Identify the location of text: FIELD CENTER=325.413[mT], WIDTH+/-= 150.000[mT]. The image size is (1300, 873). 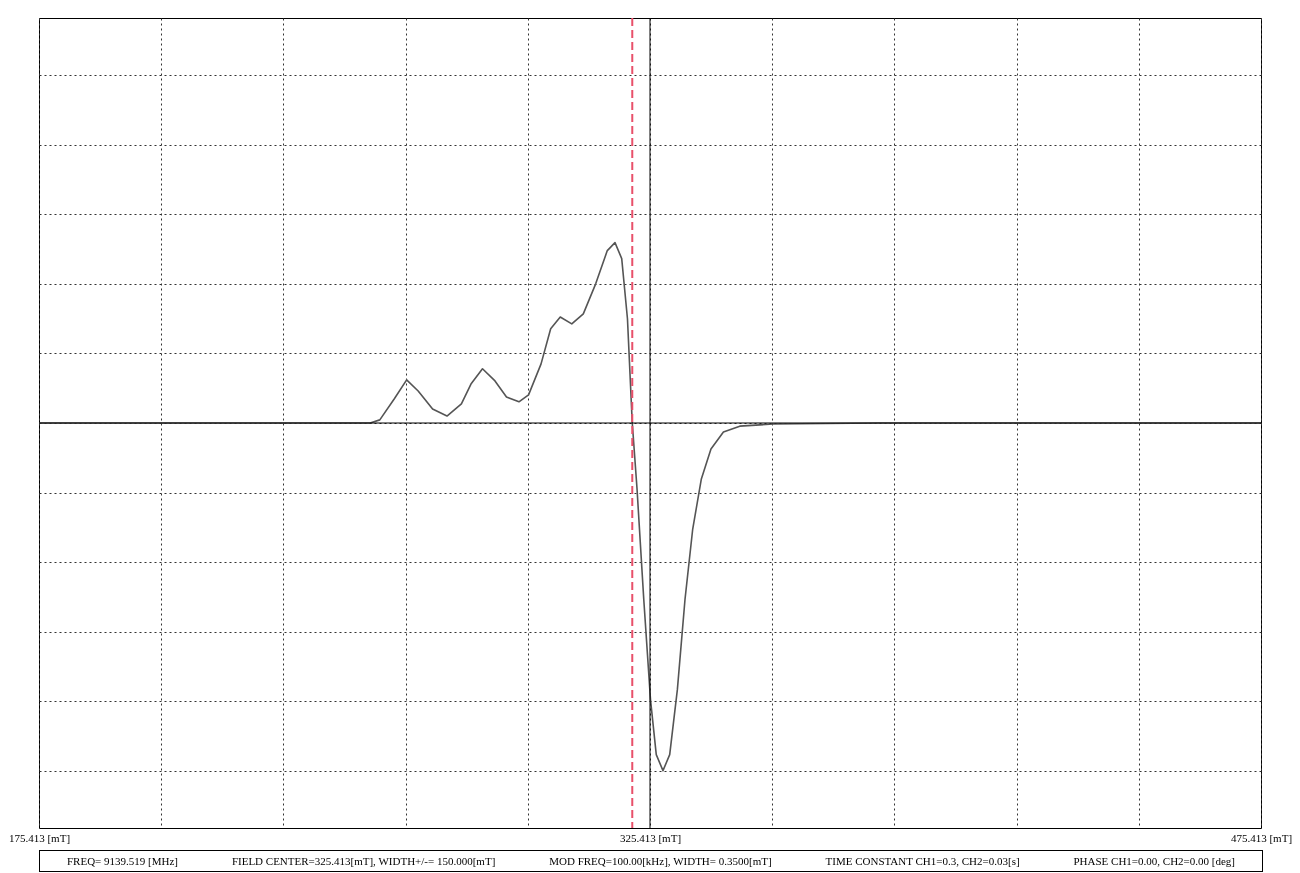
(363, 861).